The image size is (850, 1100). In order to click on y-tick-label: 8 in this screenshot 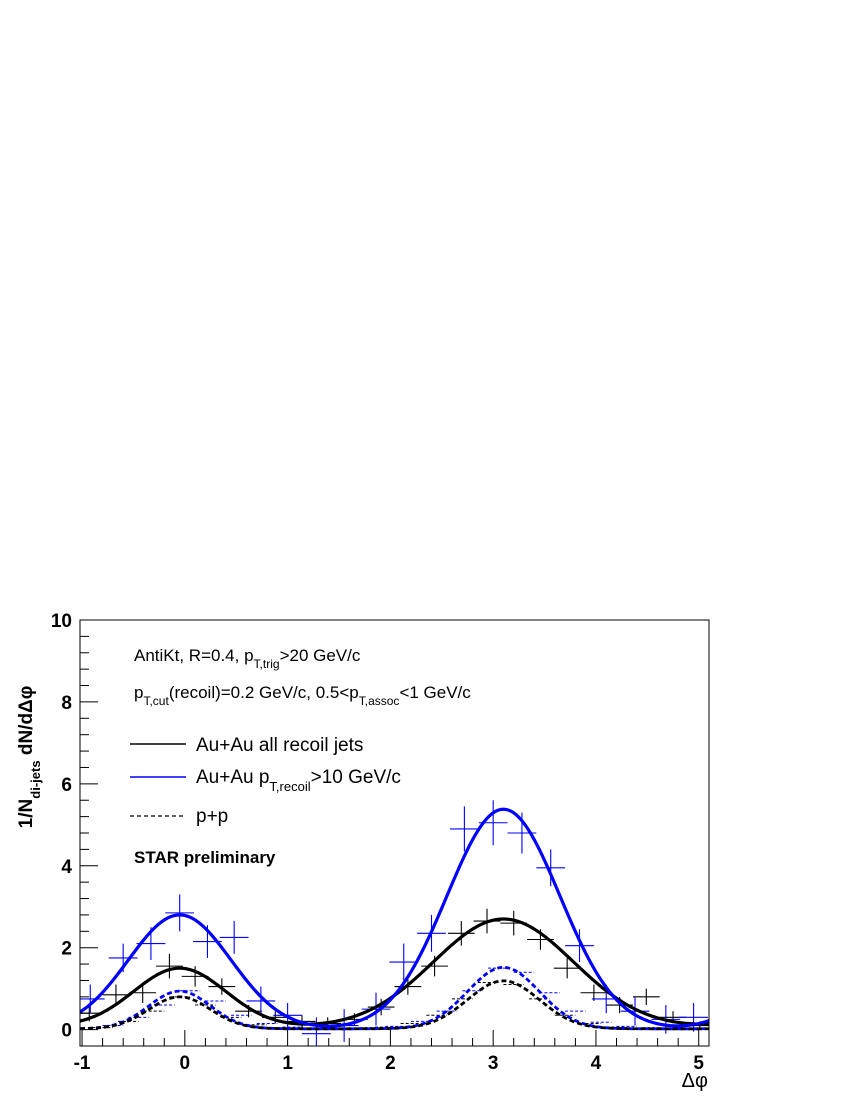, I will do `click(66, 703)`.